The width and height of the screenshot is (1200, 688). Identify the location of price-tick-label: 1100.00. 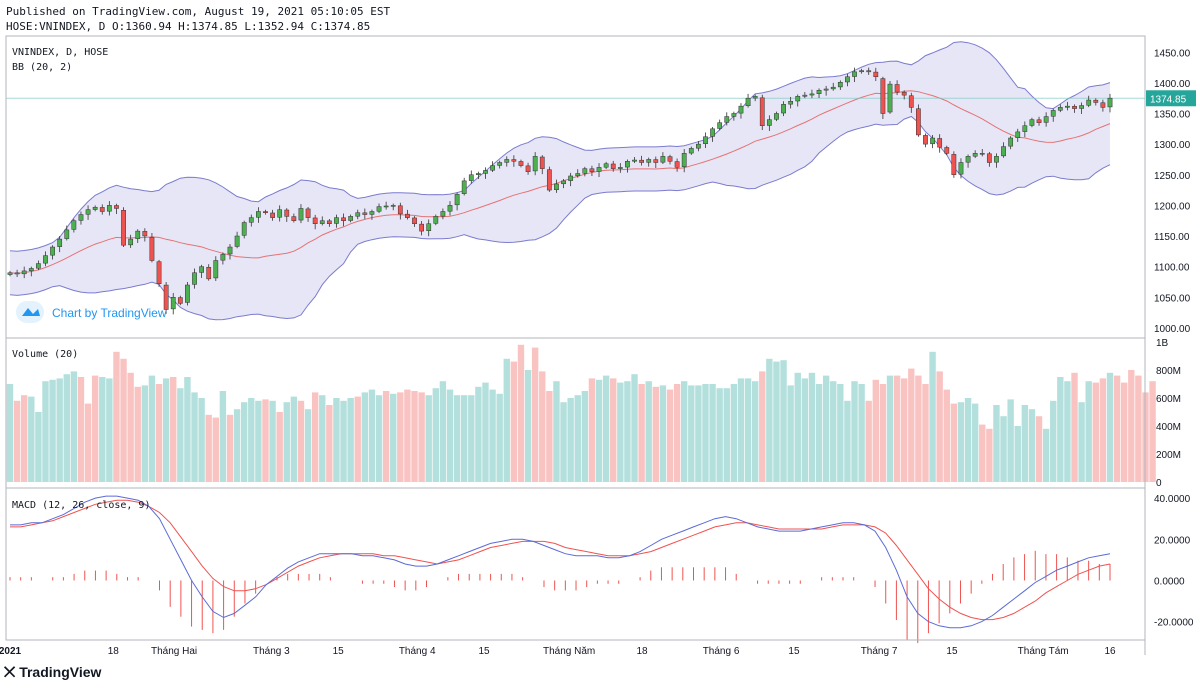
(1172, 268).